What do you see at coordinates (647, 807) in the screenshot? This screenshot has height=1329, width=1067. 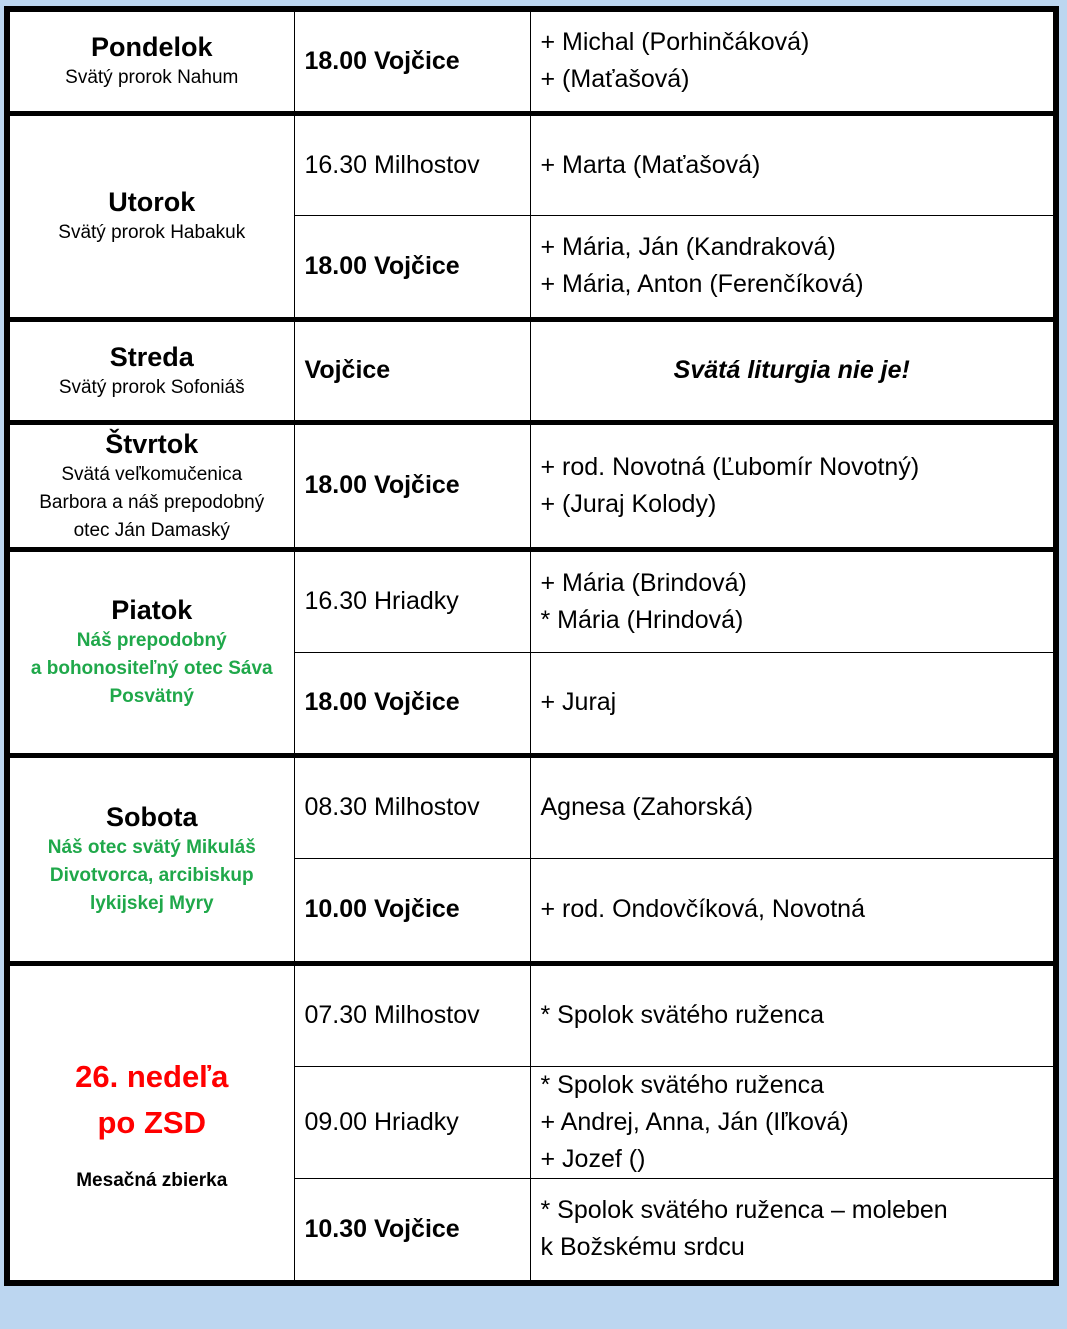 I see `intention: Agnesa (Zahorská)` at bounding box center [647, 807].